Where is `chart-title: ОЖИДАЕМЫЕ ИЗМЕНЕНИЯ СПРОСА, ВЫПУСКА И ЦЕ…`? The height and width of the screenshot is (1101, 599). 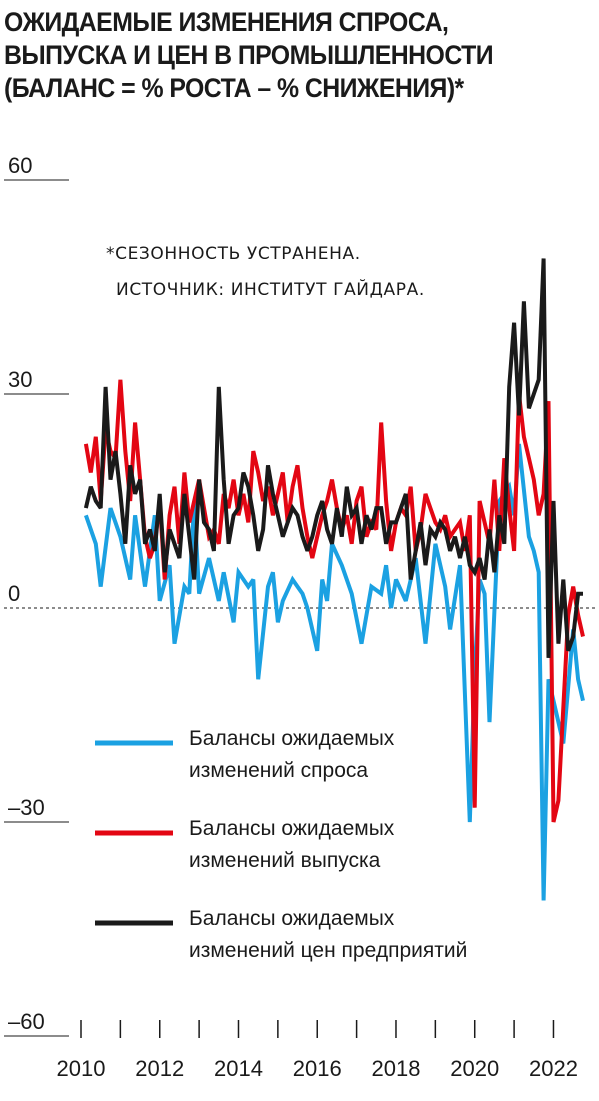
chart-title: ОЖИДАЕМЫЕ ИЗМЕНЕНИЯ СПРОСА, ВЫПУСКА И ЦЕ… is located at coordinates (276, 55).